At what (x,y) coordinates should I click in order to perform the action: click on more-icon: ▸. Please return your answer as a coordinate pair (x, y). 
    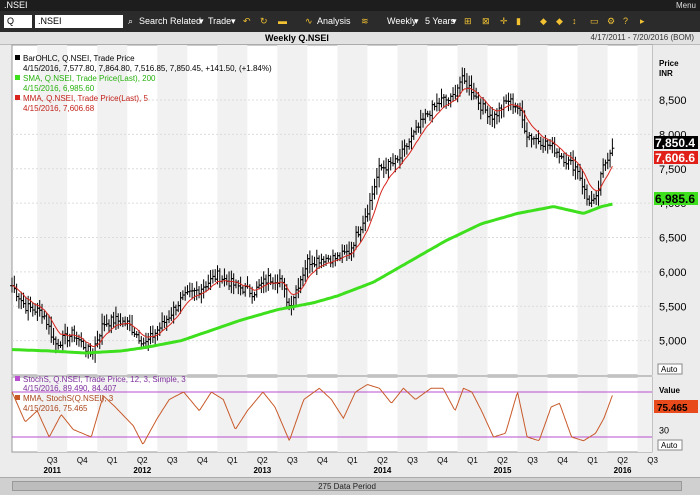
    Looking at the image, I should click on (642, 21).